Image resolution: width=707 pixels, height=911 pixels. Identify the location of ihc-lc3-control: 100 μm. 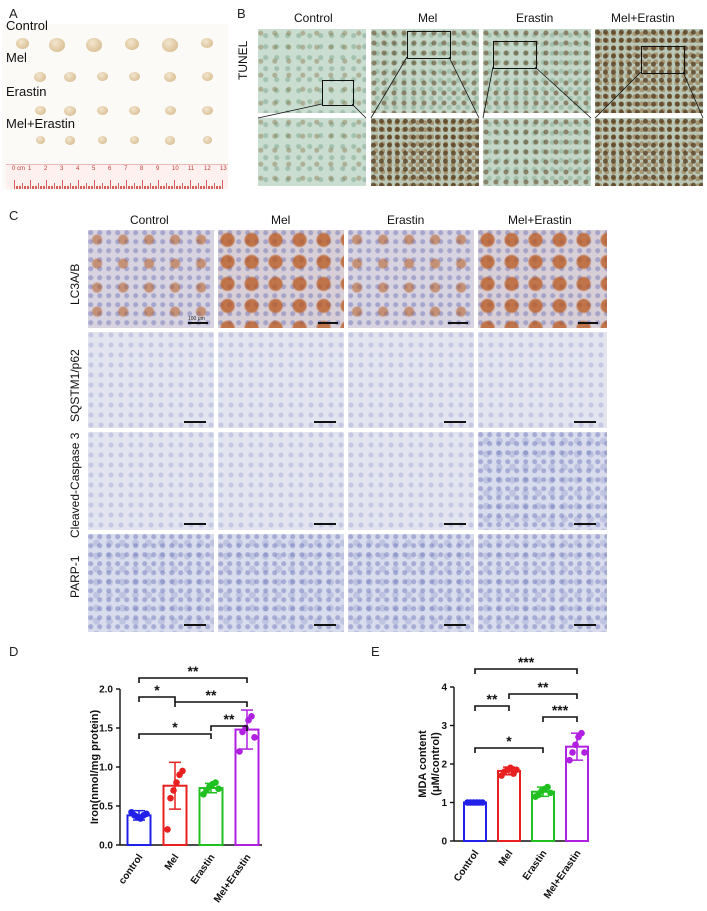
(151, 279).